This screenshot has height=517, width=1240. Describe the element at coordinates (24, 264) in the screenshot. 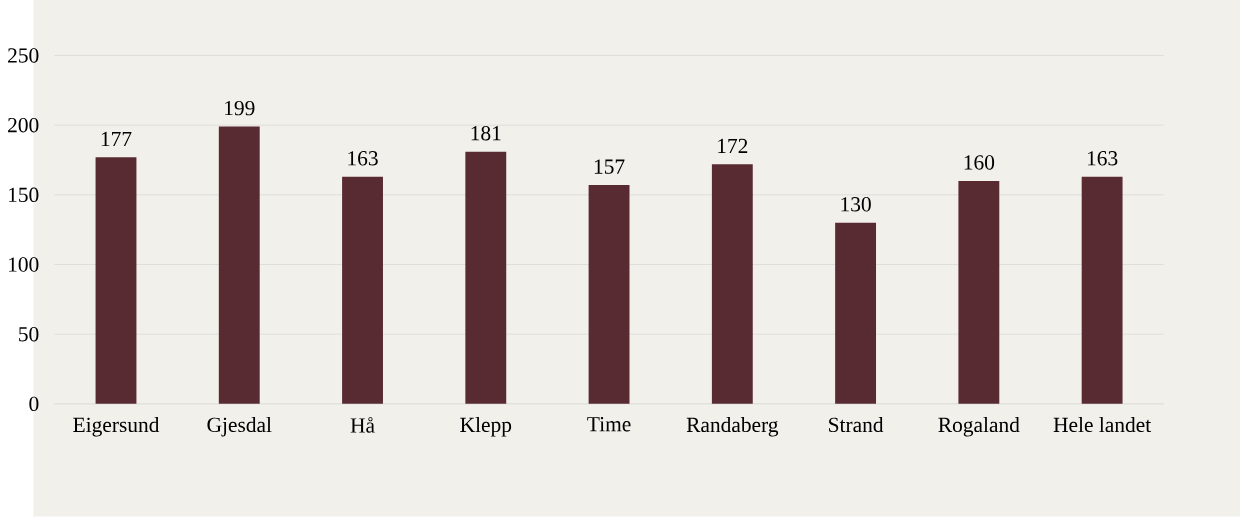

I see `y-tick-label: 100` at that location.